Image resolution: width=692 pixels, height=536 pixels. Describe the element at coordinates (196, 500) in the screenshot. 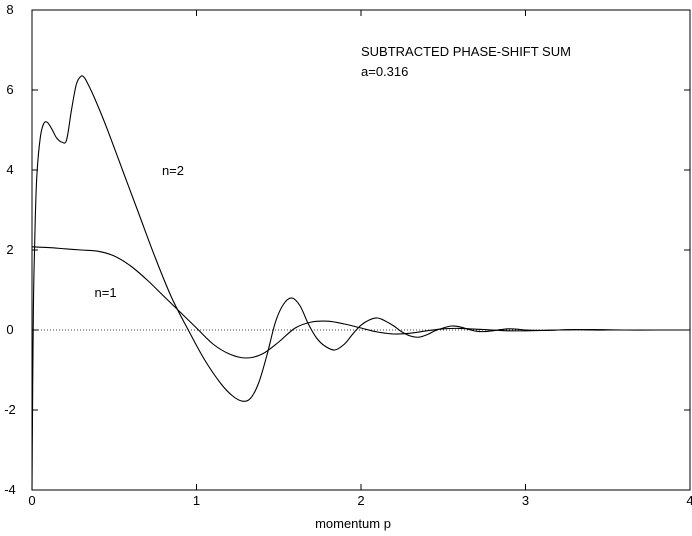

I see `x-tick-label: 1` at that location.